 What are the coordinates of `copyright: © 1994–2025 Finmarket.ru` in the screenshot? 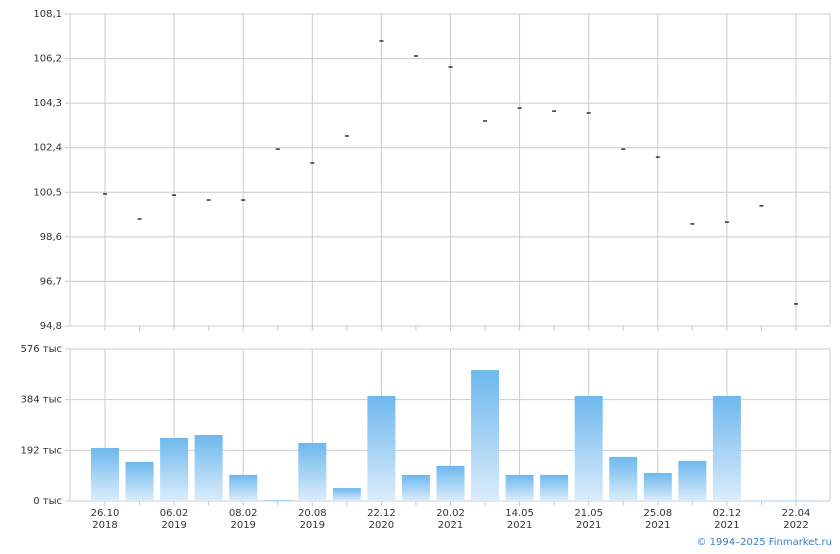 It's located at (764, 542).